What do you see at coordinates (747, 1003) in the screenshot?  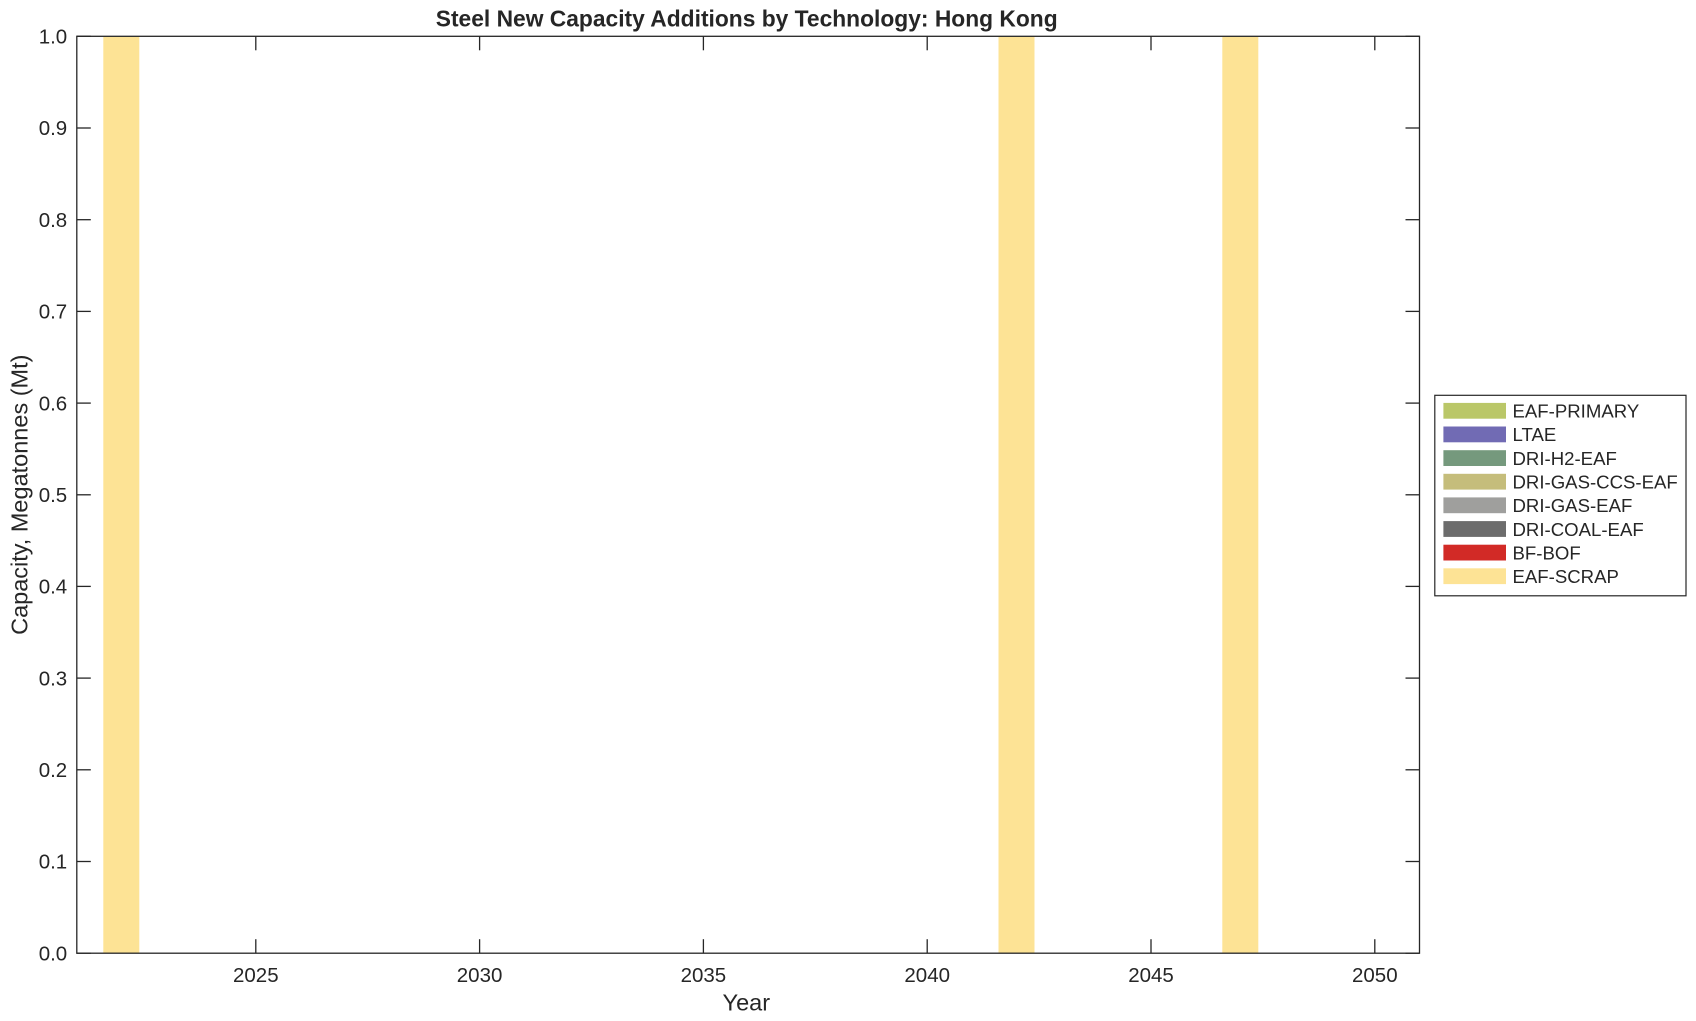 I see `svg-text: Year` at bounding box center [747, 1003].